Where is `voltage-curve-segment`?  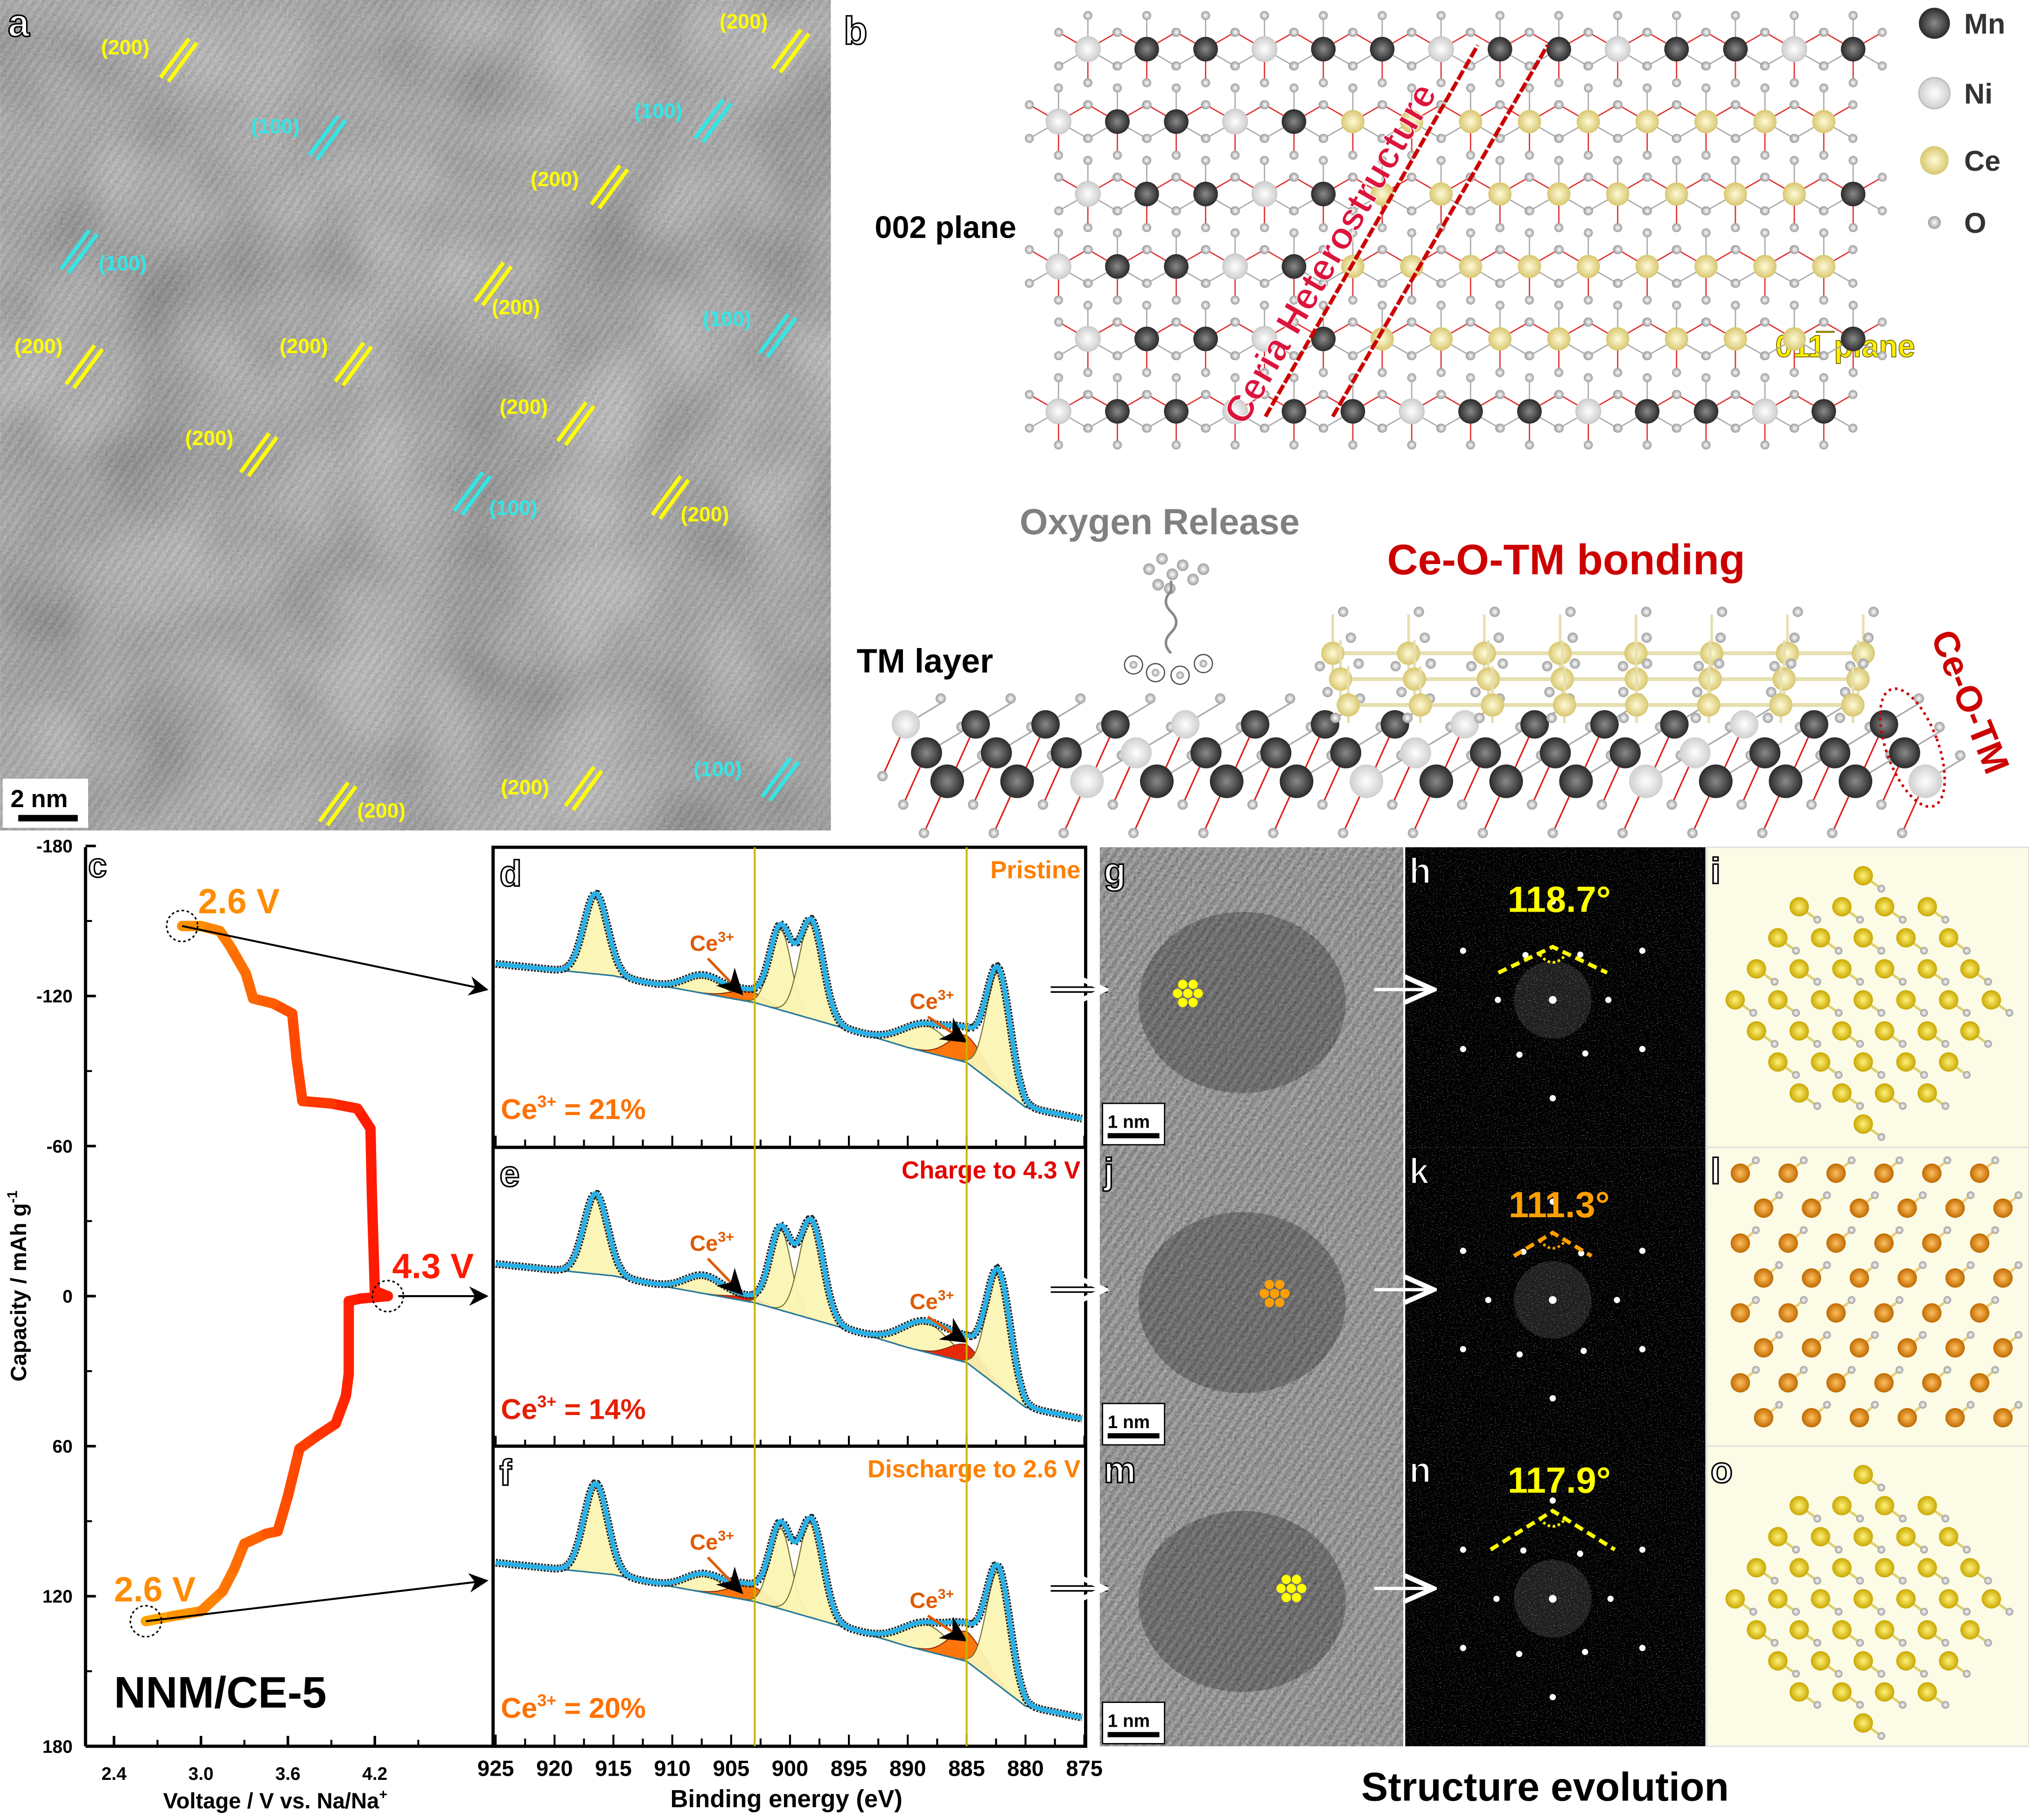 voltage-curve-segment is located at coordinates (372, 1162).